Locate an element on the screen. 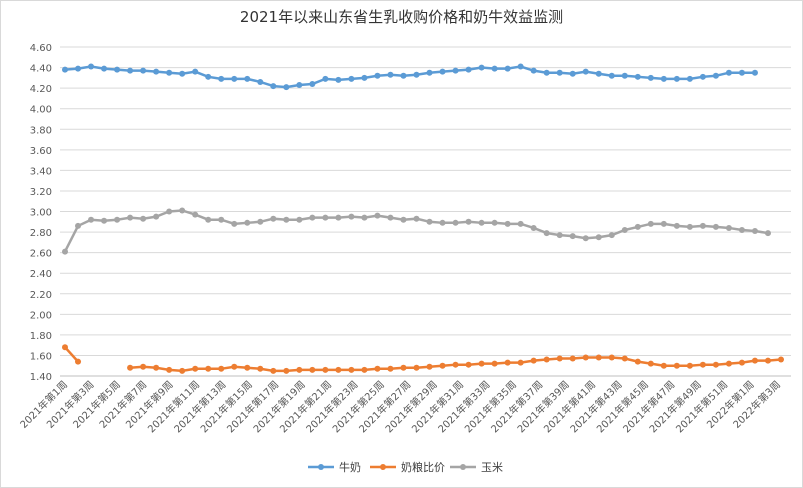 The image size is (803, 488). y-tick-label: 2.80 is located at coordinates (41, 233).